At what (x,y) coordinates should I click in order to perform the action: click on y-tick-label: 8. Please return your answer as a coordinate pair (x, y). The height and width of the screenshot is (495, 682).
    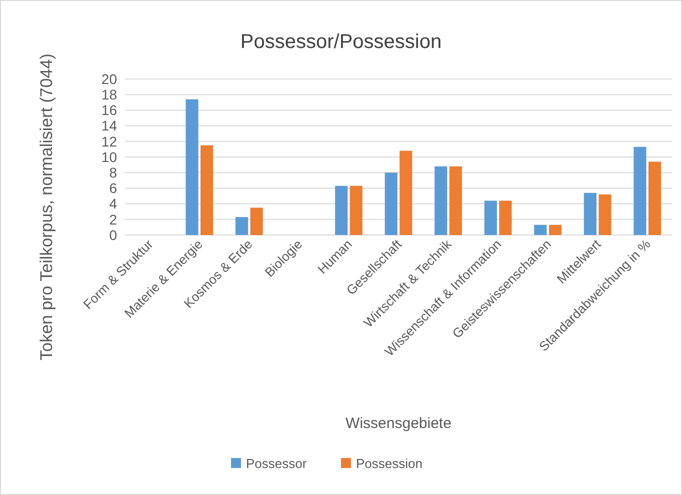
    Looking at the image, I should click on (113, 172).